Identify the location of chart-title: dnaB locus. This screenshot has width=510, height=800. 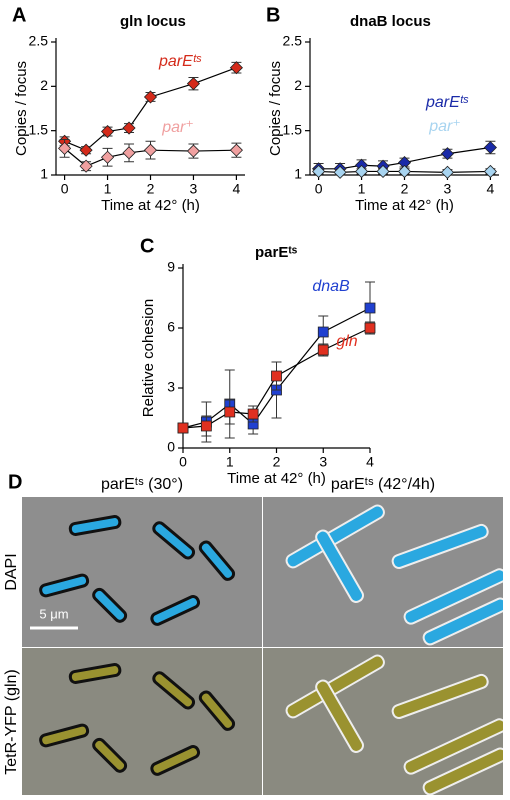
(390, 21).